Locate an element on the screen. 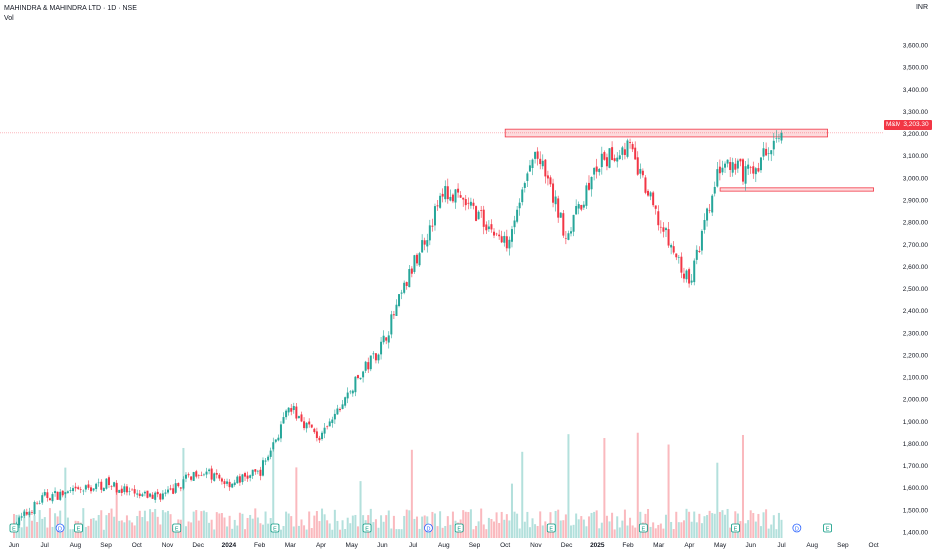 The height and width of the screenshot is (550, 932). x-tick-label: Feb is located at coordinates (628, 545).